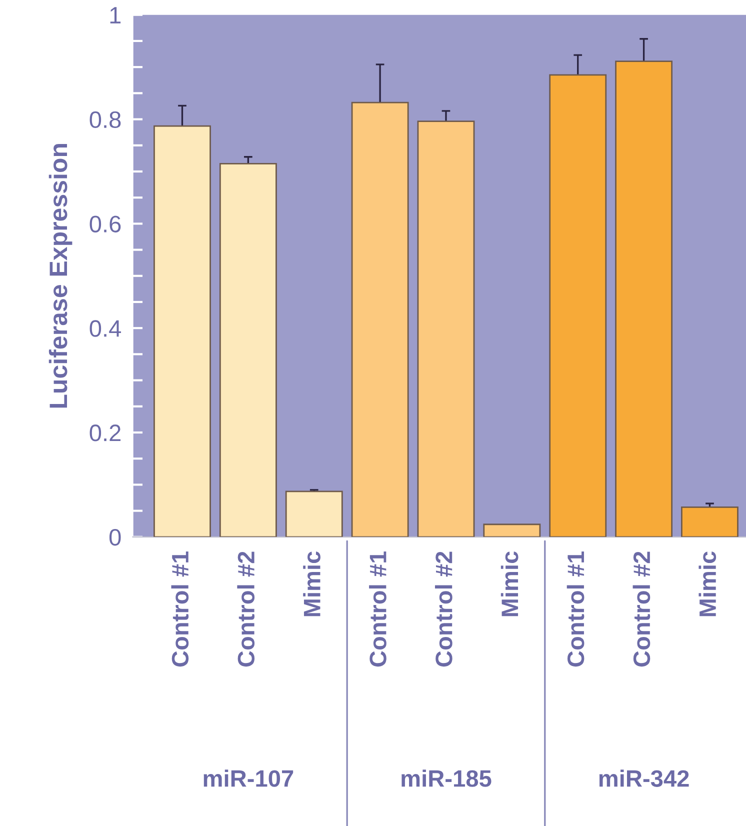  Describe the element at coordinates (447, 778) in the screenshot. I see `text: miR-185` at that location.